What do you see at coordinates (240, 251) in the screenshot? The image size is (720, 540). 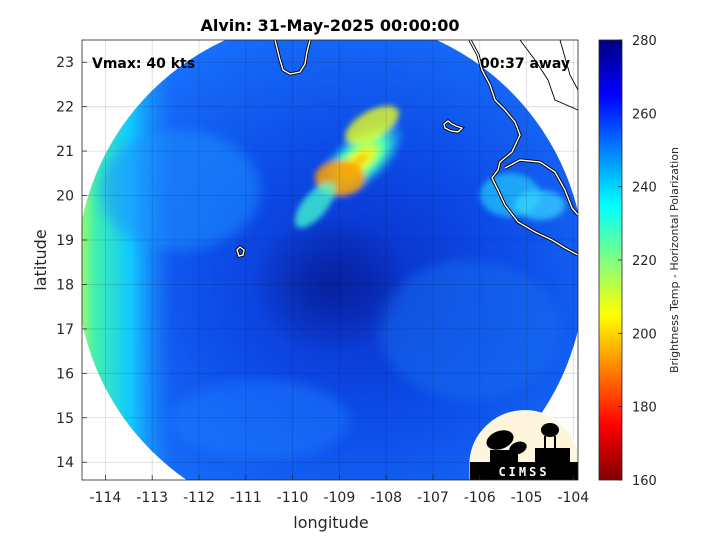 I see `coastline-island-socorro` at bounding box center [240, 251].